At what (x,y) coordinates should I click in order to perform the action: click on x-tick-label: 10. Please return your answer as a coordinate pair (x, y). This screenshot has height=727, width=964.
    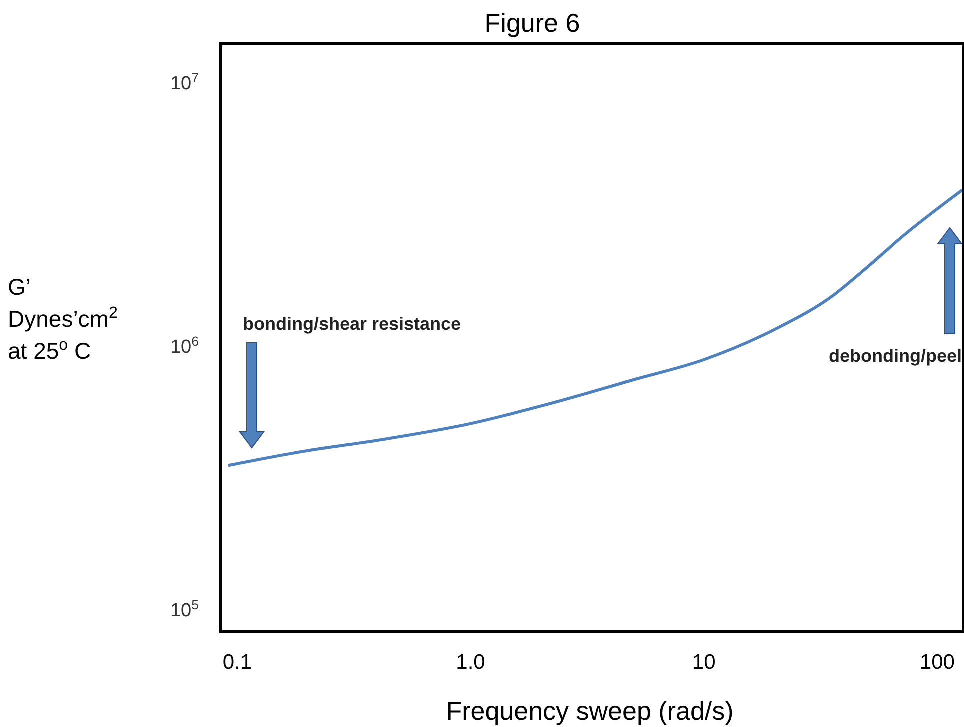
    Looking at the image, I should click on (704, 662).